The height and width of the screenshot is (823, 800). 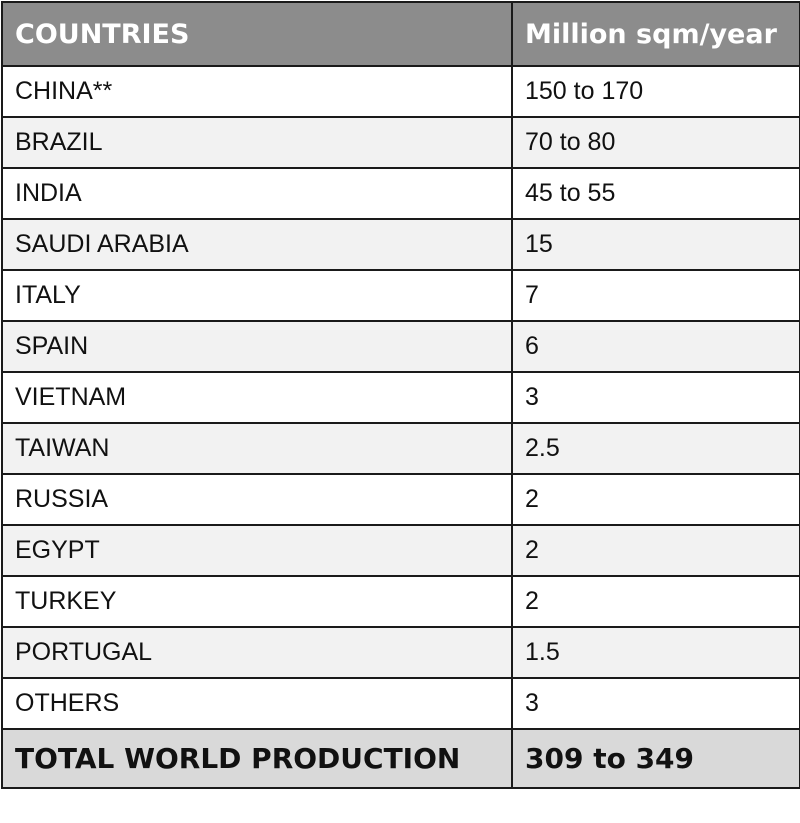 I want to click on total-row: TOTAL WORLD PRODUCTION 309 to 349, so click(x=400, y=758).